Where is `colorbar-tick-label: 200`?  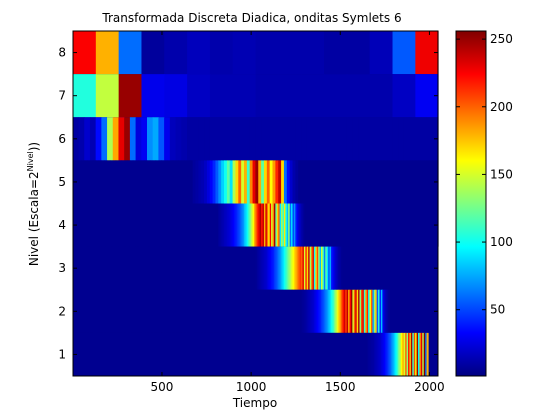
colorbar-tick-label: 200 is located at coordinates (501, 107).